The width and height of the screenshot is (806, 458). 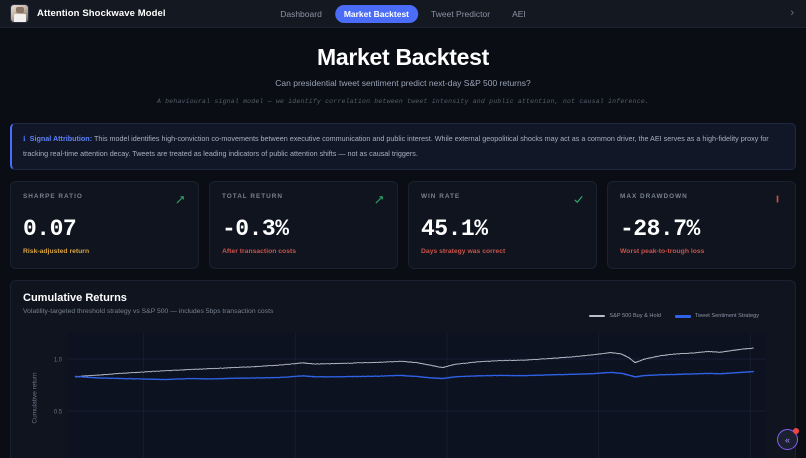 What do you see at coordinates (104, 201) in the screenshot?
I see `card-header: SHARPE RATIO` at bounding box center [104, 201].